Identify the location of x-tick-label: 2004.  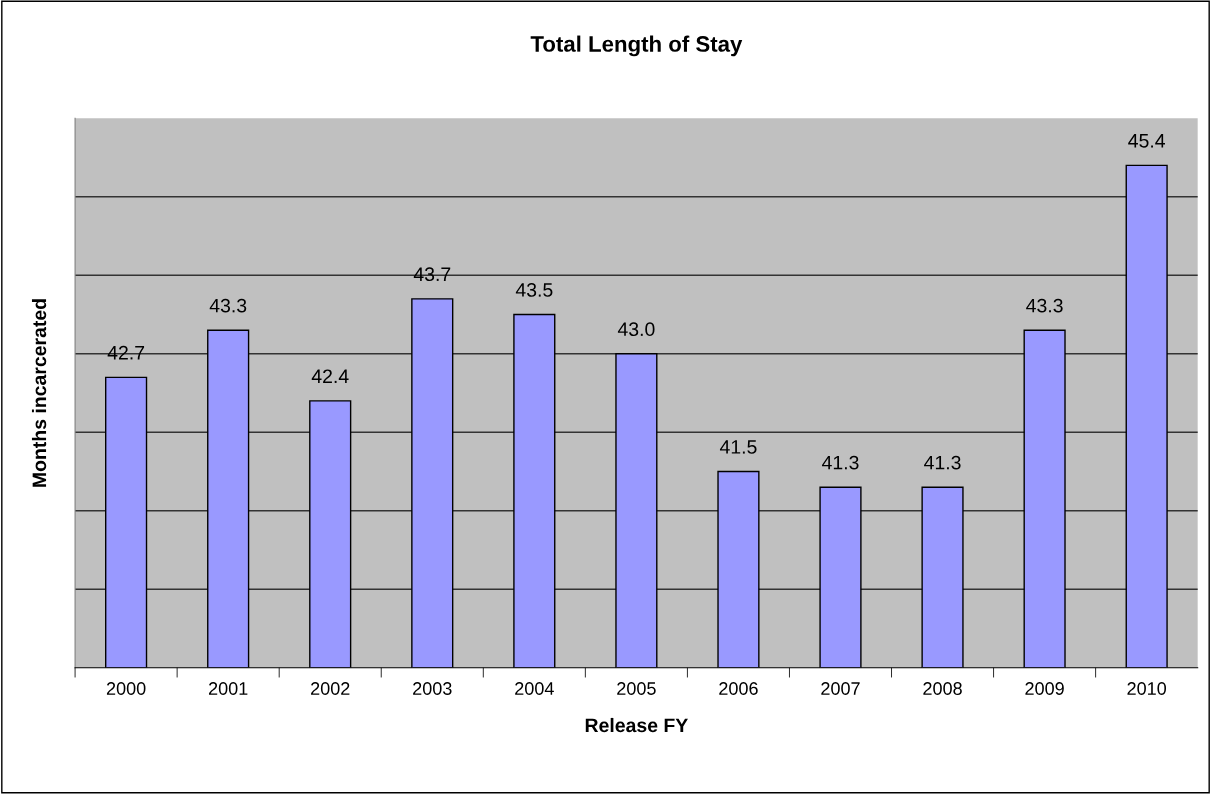
(534, 688).